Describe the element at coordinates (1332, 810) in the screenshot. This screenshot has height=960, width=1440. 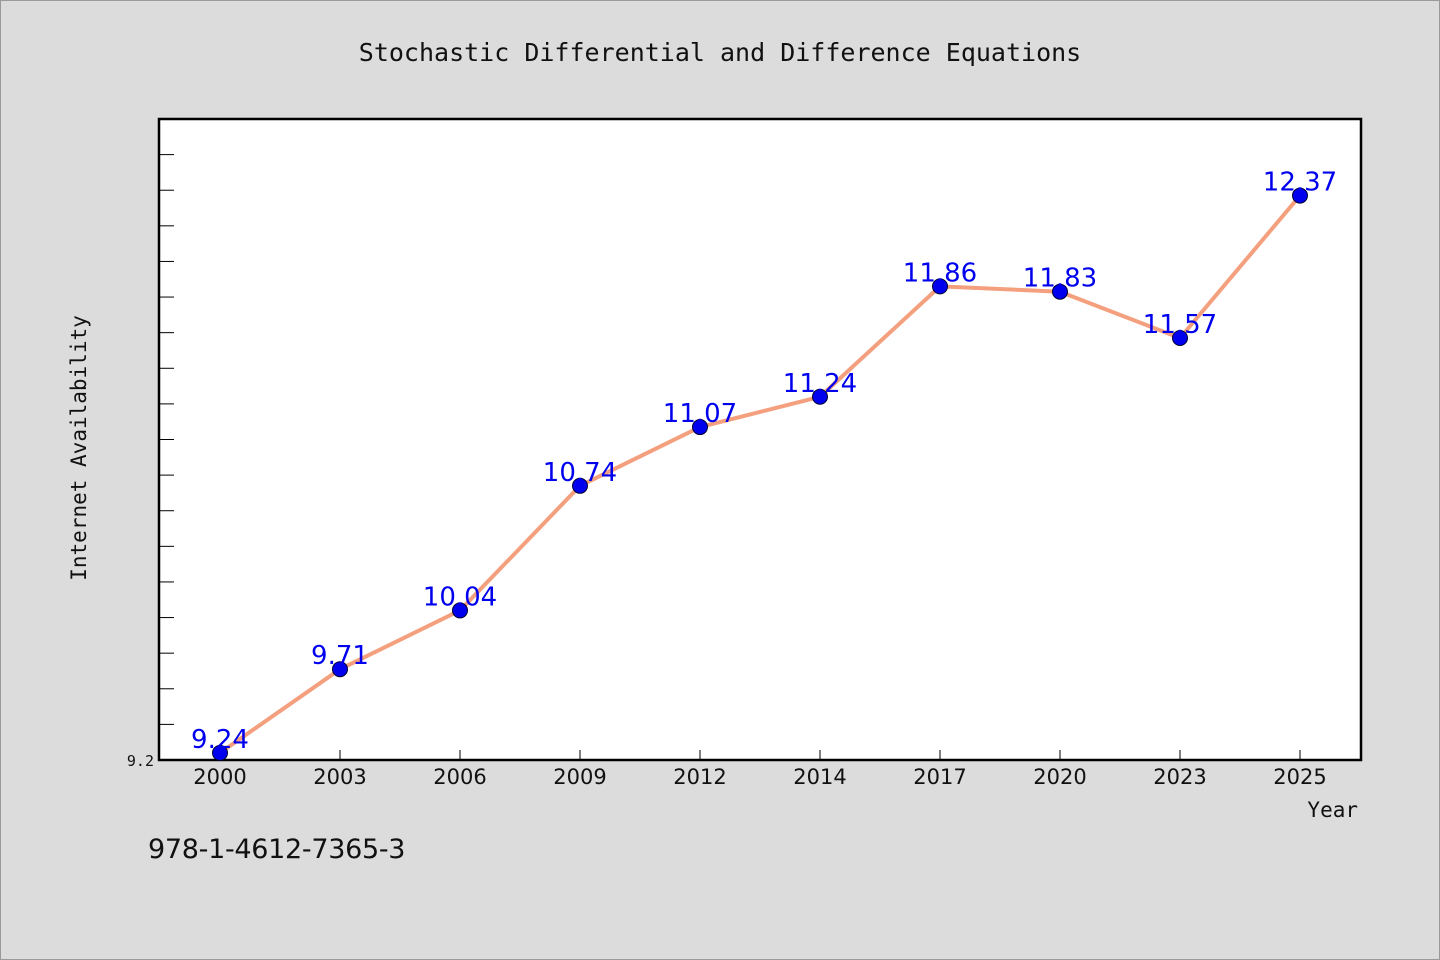
I see `x-axis-label: Year` at that location.